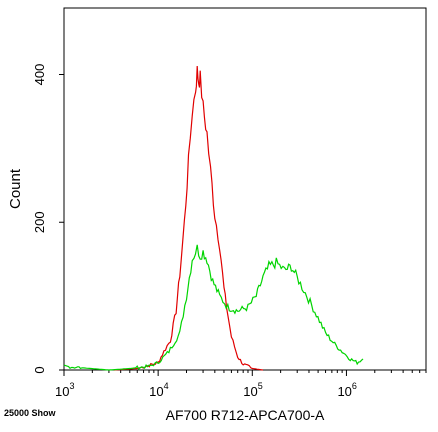 The height and width of the screenshot is (432, 438). What do you see at coordinates (245, 415) in the screenshot?
I see `x-axis-label: AF700 R712-APCA700-A` at bounding box center [245, 415].